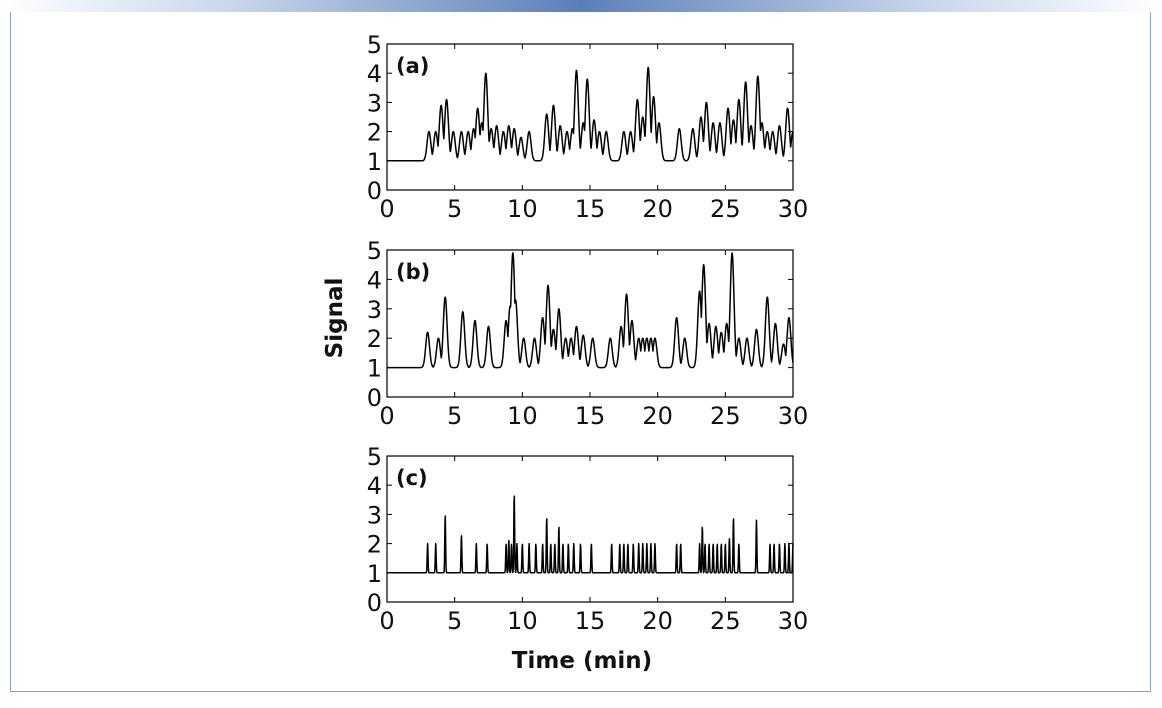 This screenshot has height=708, width=1162. What do you see at coordinates (335, 318) in the screenshot?
I see `y-axis-title: Signal` at bounding box center [335, 318].